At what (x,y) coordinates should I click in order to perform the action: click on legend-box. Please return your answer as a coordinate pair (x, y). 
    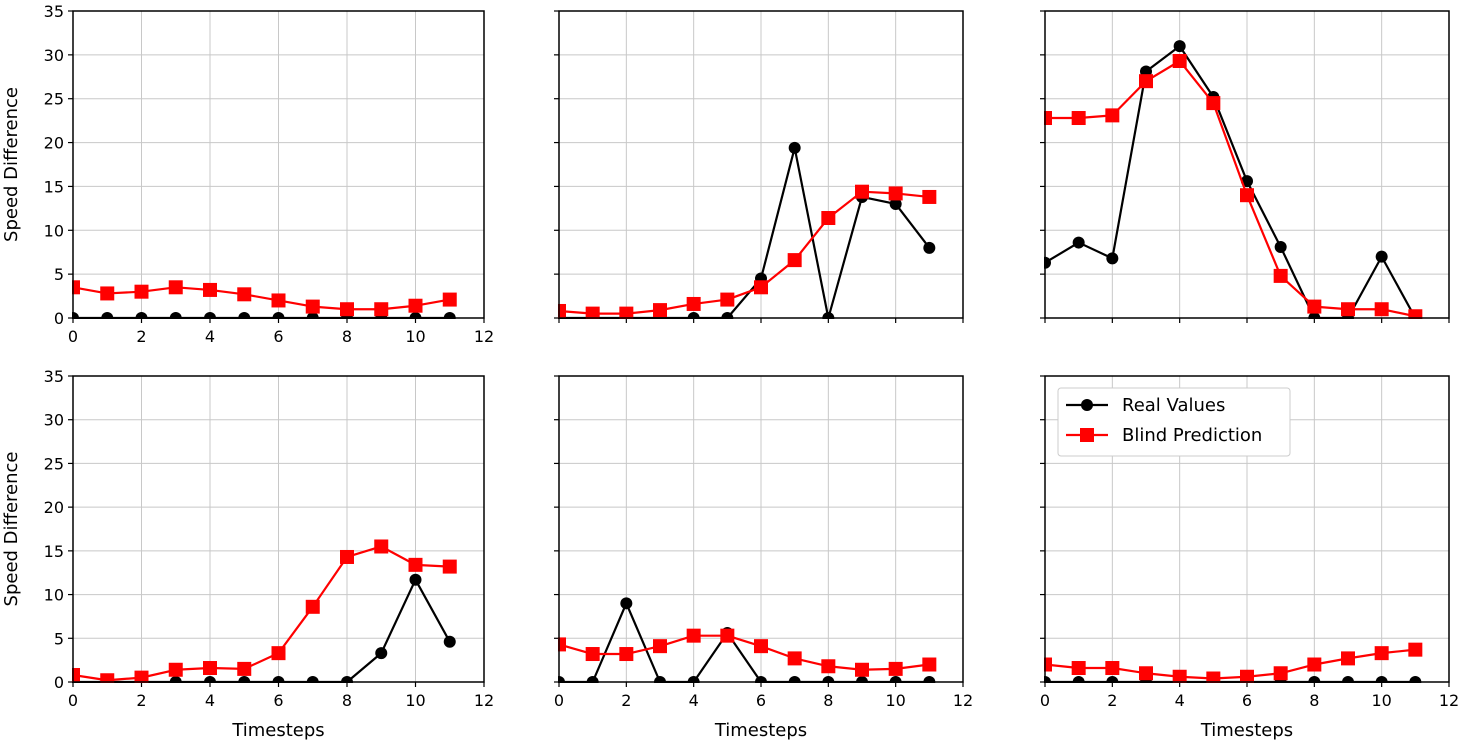
    Looking at the image, I should click on (1174, 422).